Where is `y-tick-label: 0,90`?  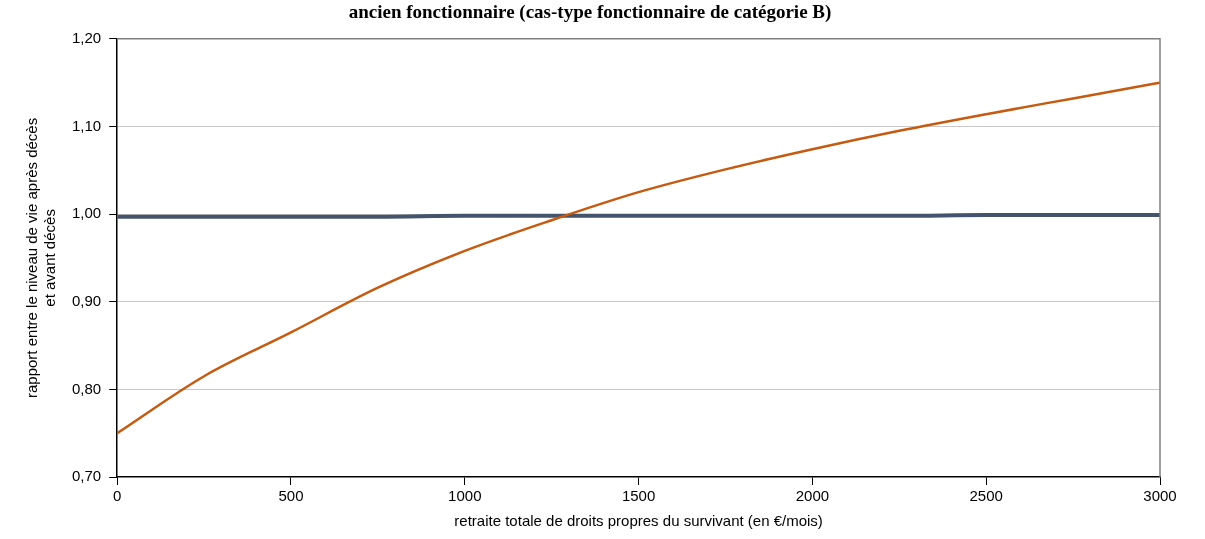
y-tick-label: 0,90 is located at coordinates (86, 300).